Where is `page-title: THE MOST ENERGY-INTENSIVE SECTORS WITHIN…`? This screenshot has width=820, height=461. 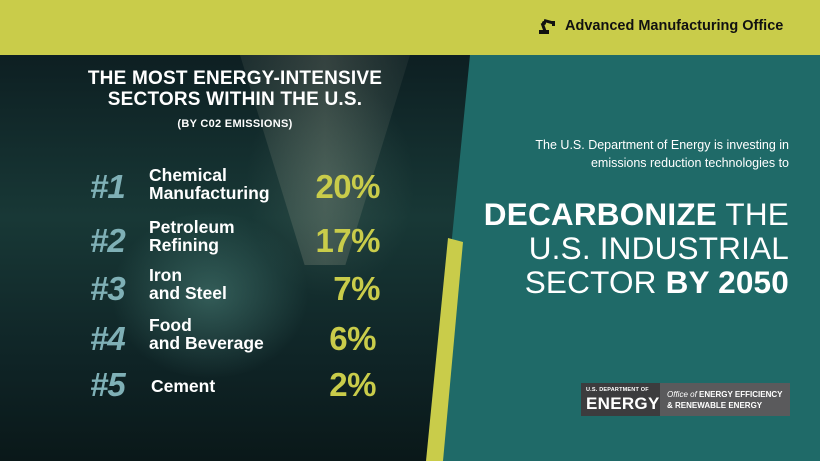 page-title: THE MOST ENERGY-INTENSIVE SECTORS WITHIN… is located at coordinates (235, 89).